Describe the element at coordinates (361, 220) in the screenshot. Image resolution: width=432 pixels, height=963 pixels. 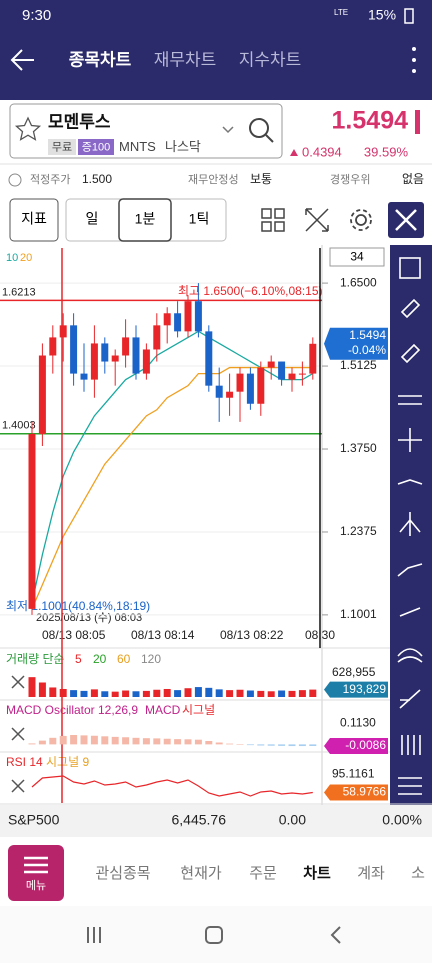
I see `settings-button` at that location.